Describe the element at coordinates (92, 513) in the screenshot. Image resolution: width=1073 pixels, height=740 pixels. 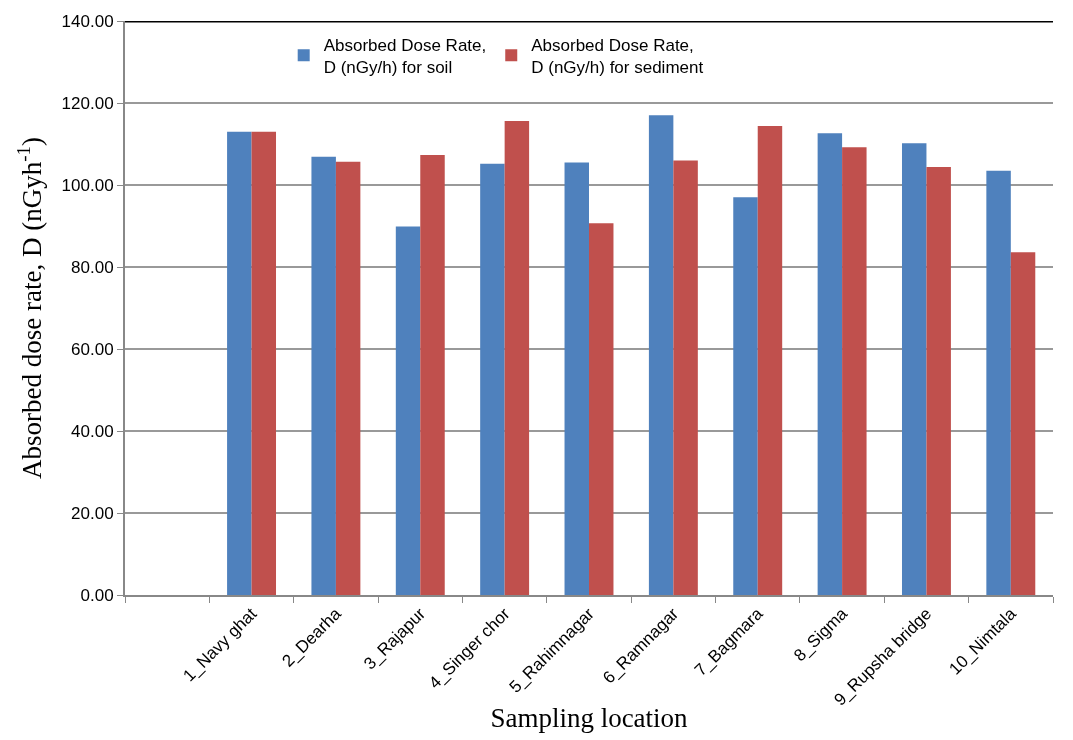
I see `y-tick-label: 20.00` at that location.